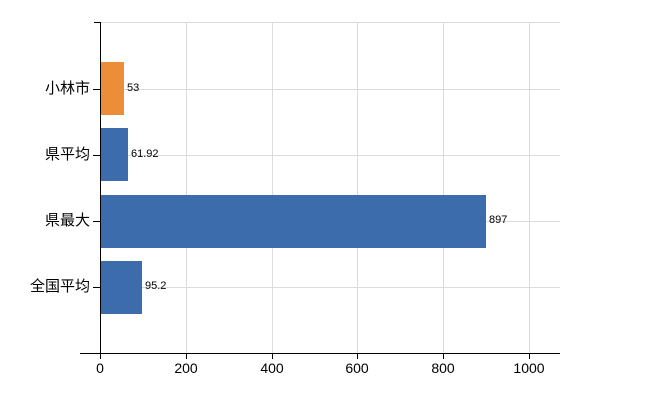  I want to click on value-label: 53, so click(133, 88).